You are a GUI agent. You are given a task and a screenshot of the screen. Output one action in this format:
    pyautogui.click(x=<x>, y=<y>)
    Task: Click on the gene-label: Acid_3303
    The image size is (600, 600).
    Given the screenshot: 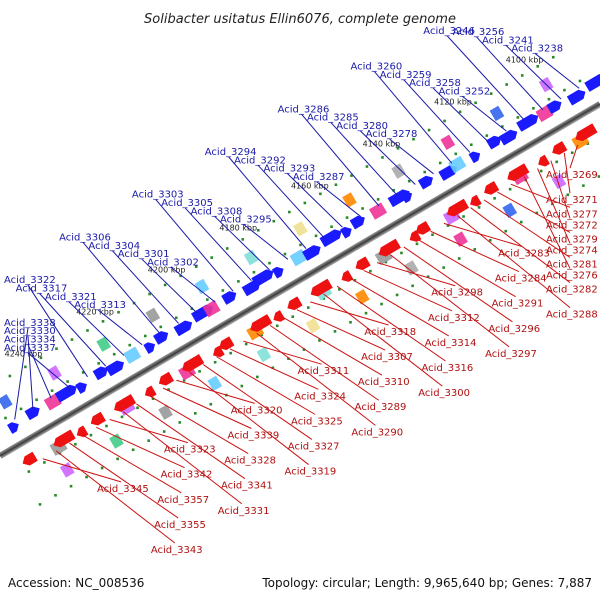 What is the action you would take?
    pyautogui.click(x=158, y=195)
    